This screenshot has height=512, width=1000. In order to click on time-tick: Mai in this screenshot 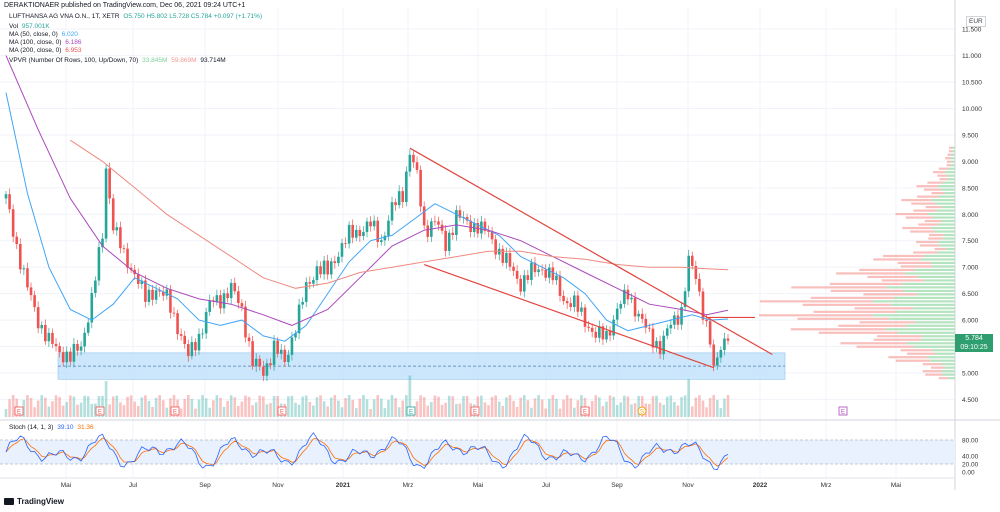, I will do `click(66, 485)`.